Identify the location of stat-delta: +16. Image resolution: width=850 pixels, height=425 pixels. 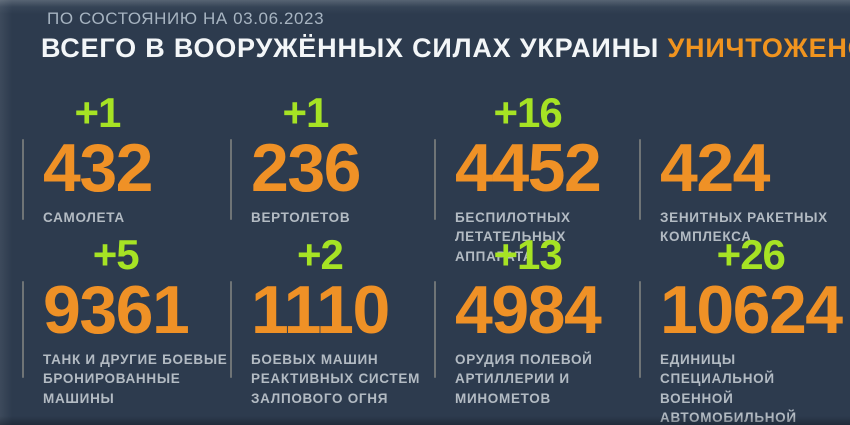
(528, 112).